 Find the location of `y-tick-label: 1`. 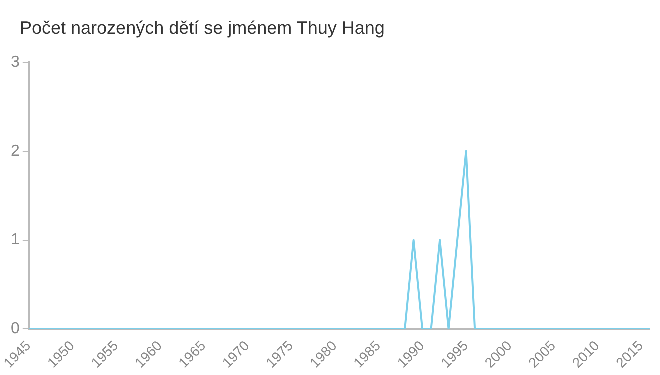

y-tick-label: 1 is located at coordinates (15, 240).